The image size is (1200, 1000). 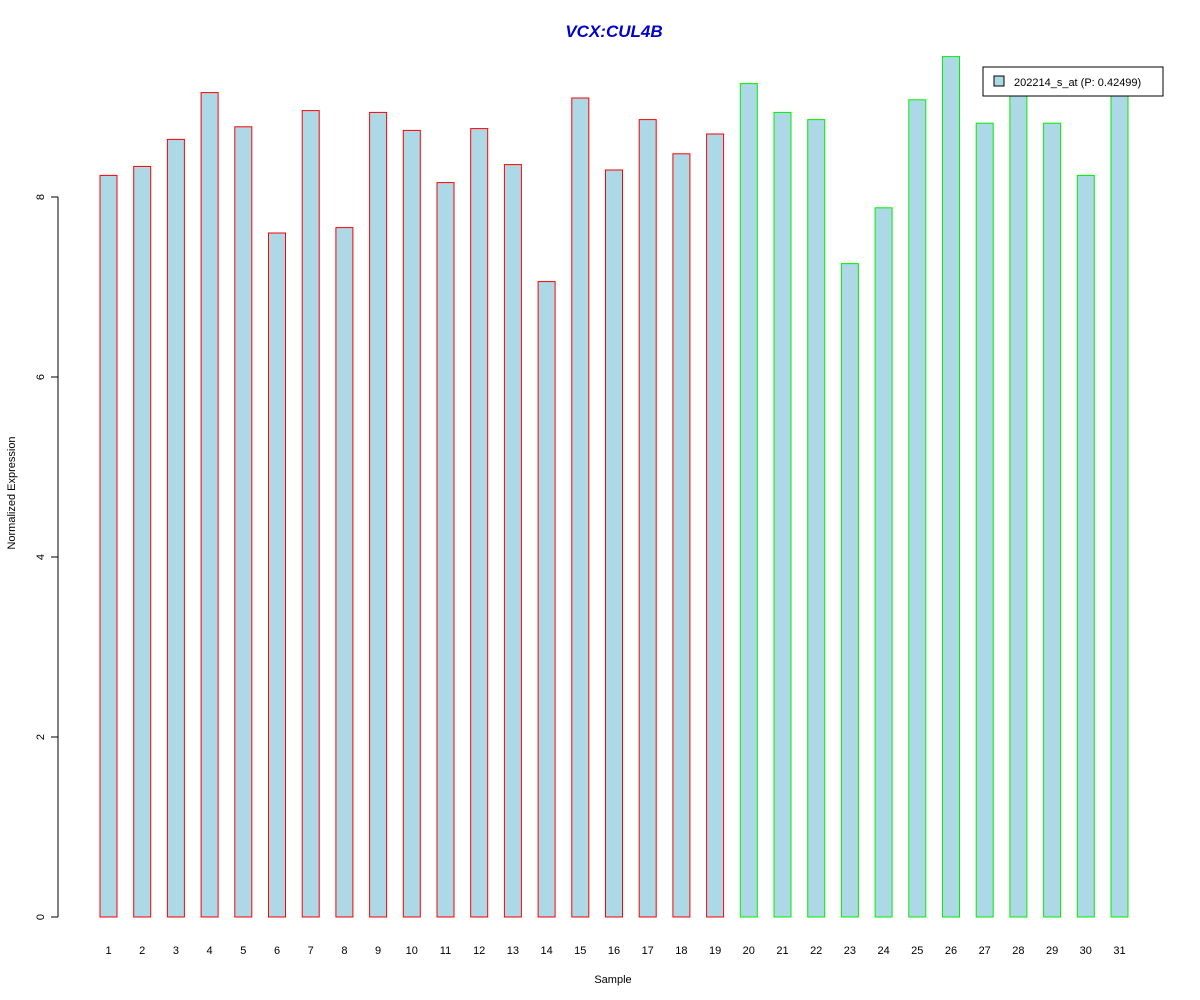 What do you see at coordinates (311, 951) in the screenshot?
I see `x-tick-label: 7` at bounding box center [311, 951].